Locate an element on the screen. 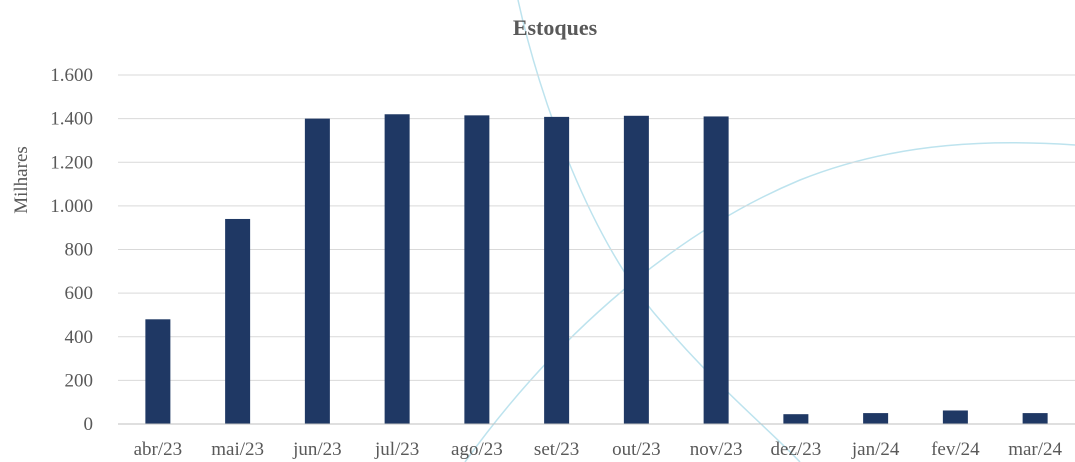  y-tick-label: 1.000 is located at coordinates (71, 206).